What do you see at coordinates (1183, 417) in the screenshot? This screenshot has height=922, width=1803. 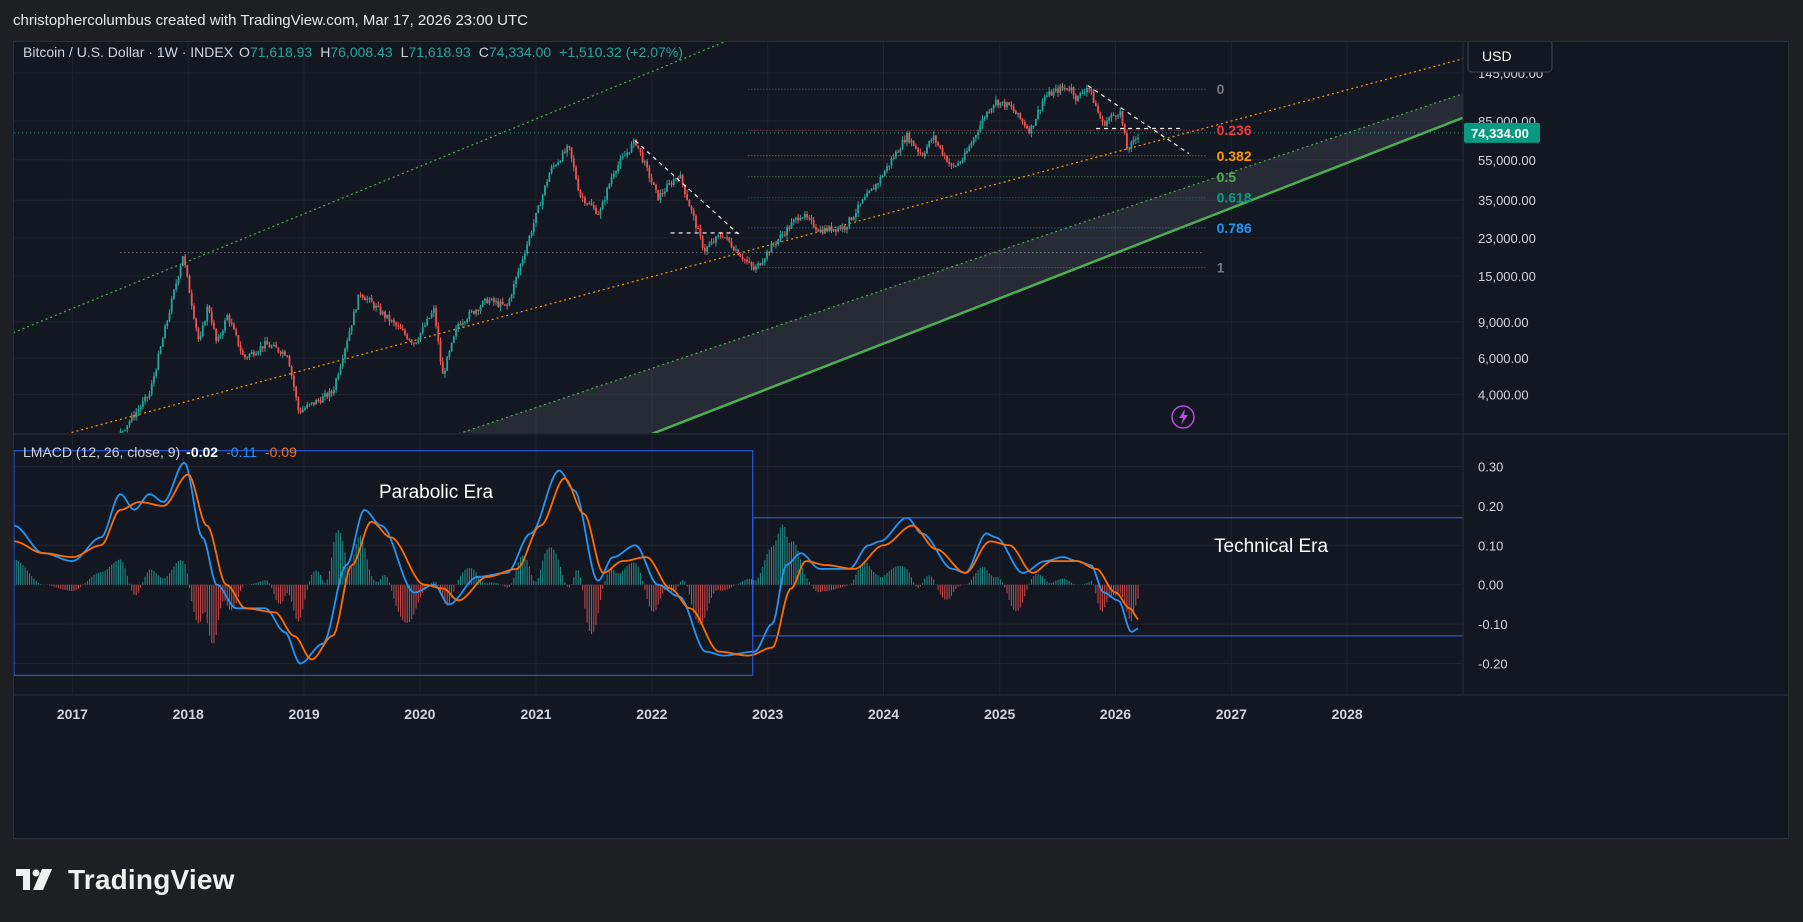 I see `lightning-icon` at bounding box center [1183, 417].